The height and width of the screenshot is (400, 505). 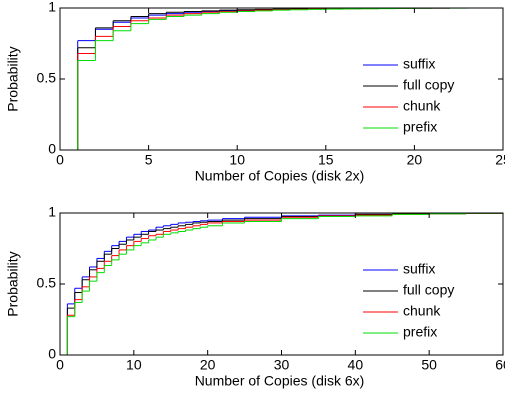 I want to click on x-tick-label: 5, so click(x=149, y=160).